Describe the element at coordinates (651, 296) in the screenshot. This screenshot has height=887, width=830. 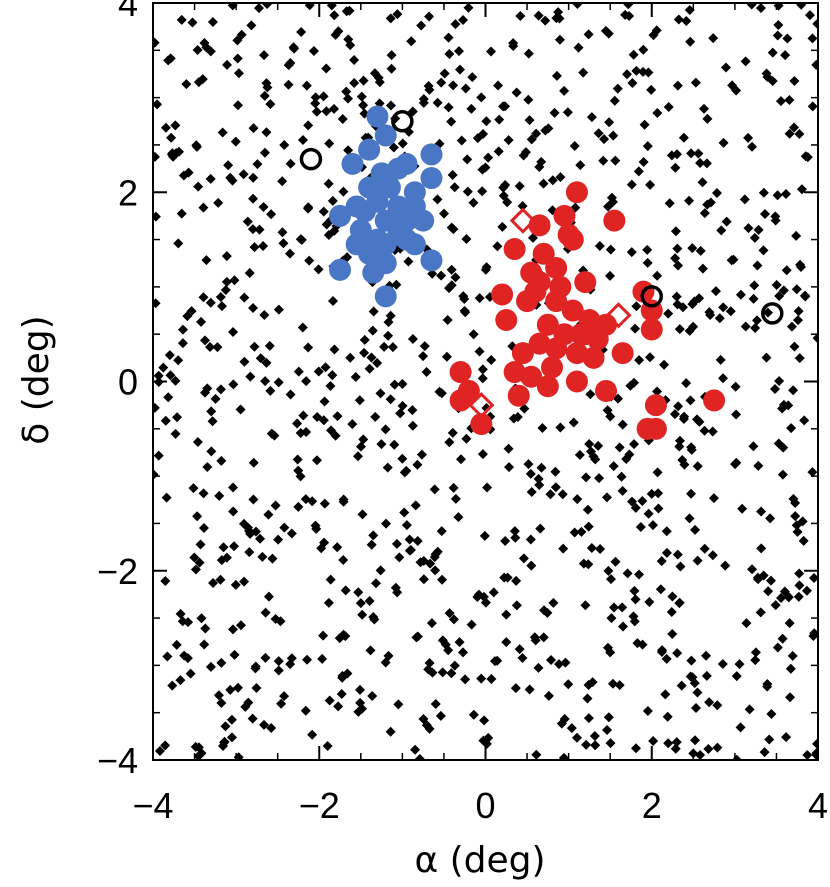
I see `open-circle-point` at that location.